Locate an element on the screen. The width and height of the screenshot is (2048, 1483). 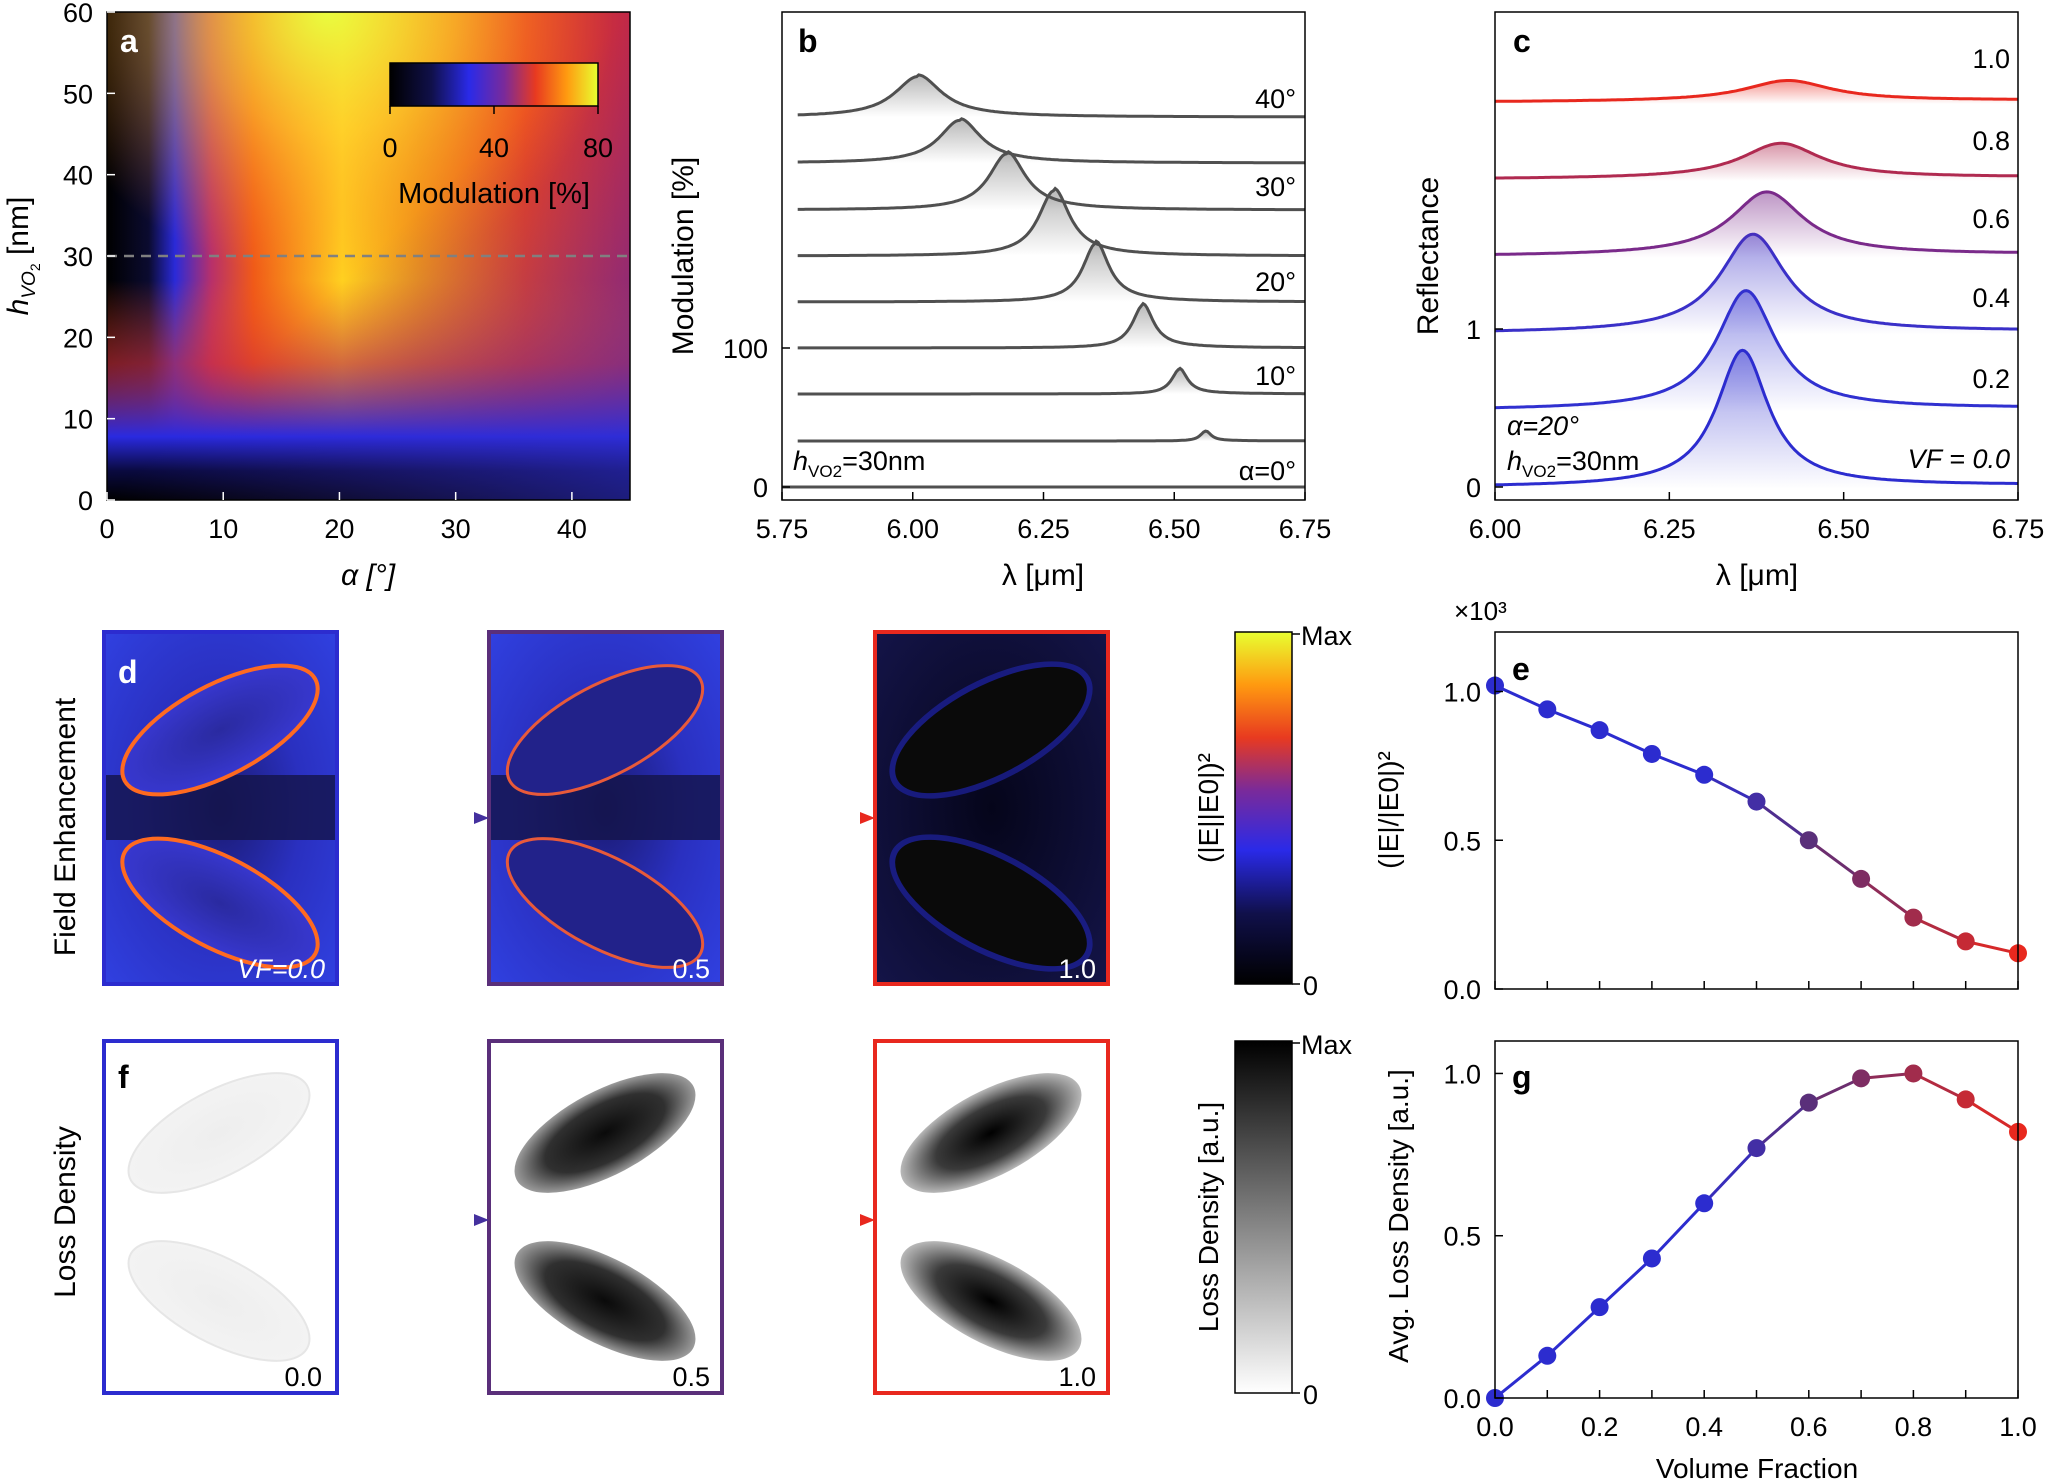
y-axis-label: hVO2 [nm] is located at coordinates (22, 256).